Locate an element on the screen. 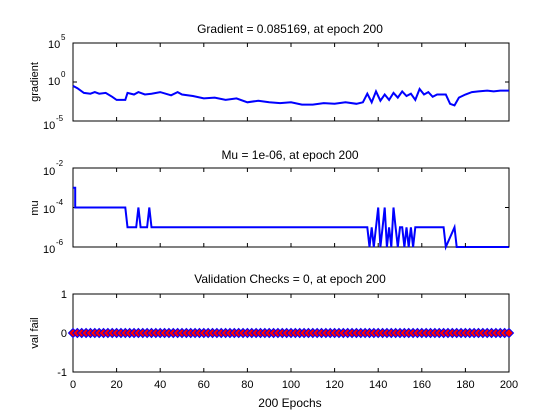  x-axis-label: 200 Epochs is located at coordinates (289, 403).